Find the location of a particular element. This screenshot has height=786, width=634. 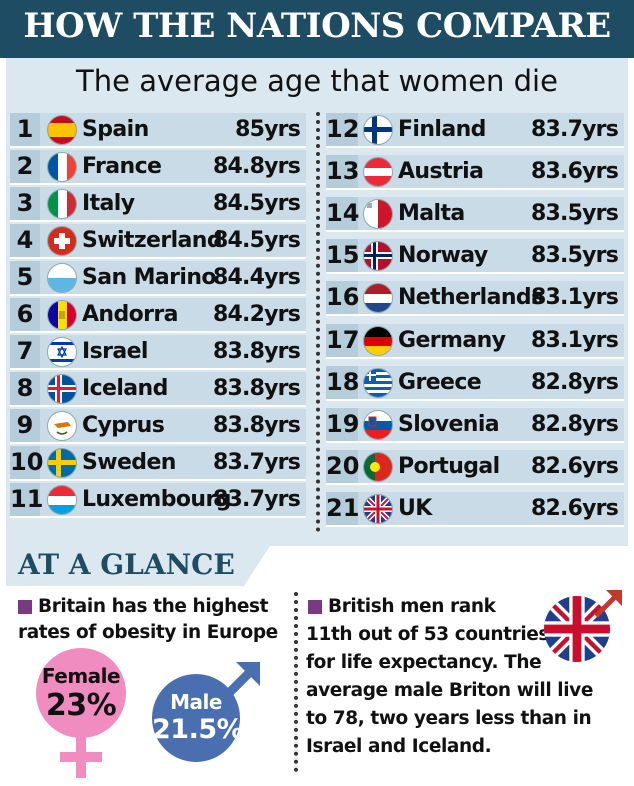

male-label: Male is located at coordinates (196, 702).